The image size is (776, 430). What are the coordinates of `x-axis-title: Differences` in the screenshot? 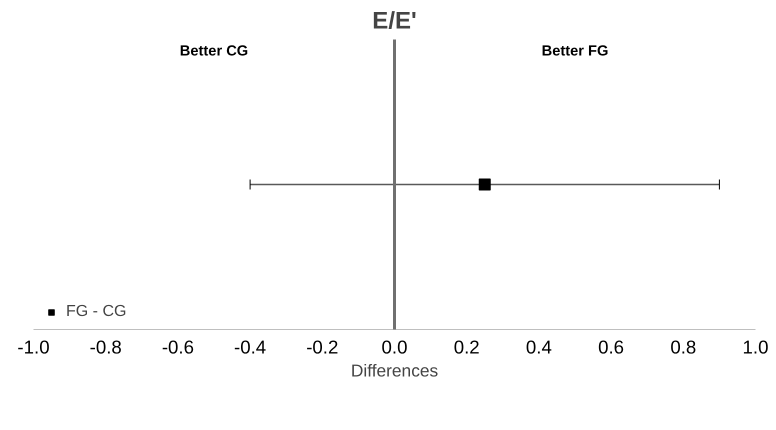 It's located at (394, 370).